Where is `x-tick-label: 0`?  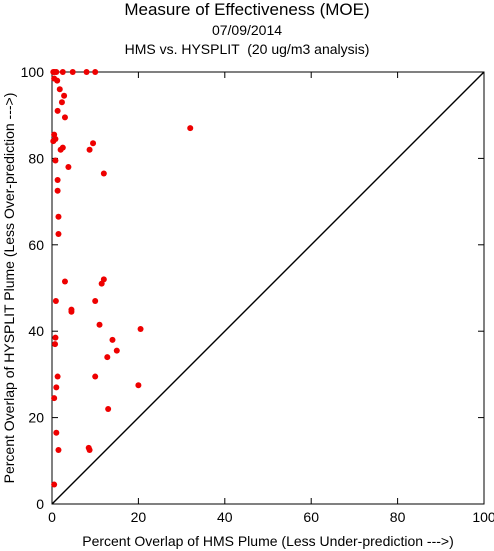
x-tick-label: 0 is located at coordinates (52, 517).